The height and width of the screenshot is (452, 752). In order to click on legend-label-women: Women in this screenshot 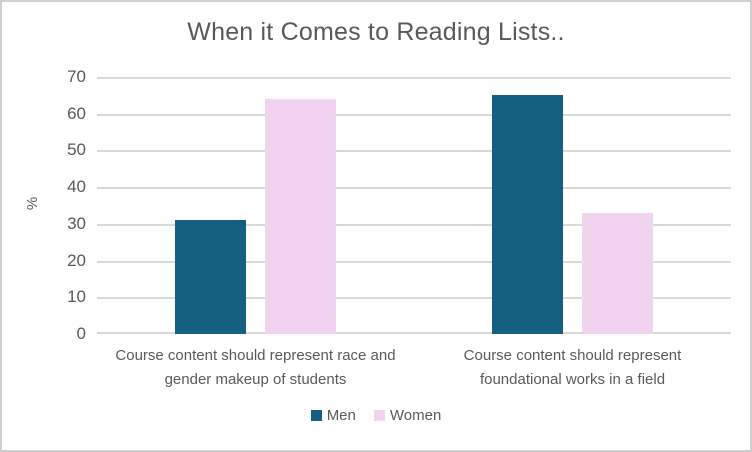, I will do `click(415, 415)`.